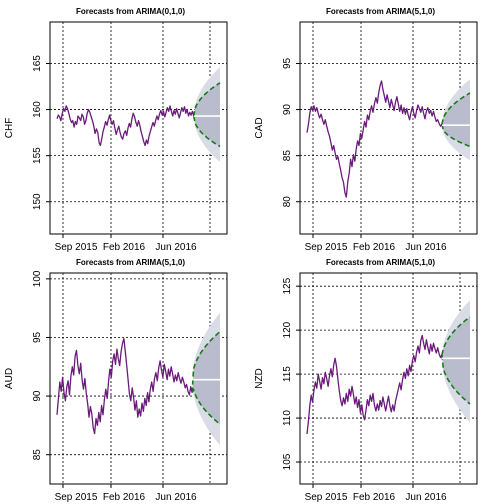 Image resolution: width=504 pixels, height=504 pixels. Describe the element at coordinates (287, 329) in the screenshot. I see `y-tick-label-3-3: 120` at that location.